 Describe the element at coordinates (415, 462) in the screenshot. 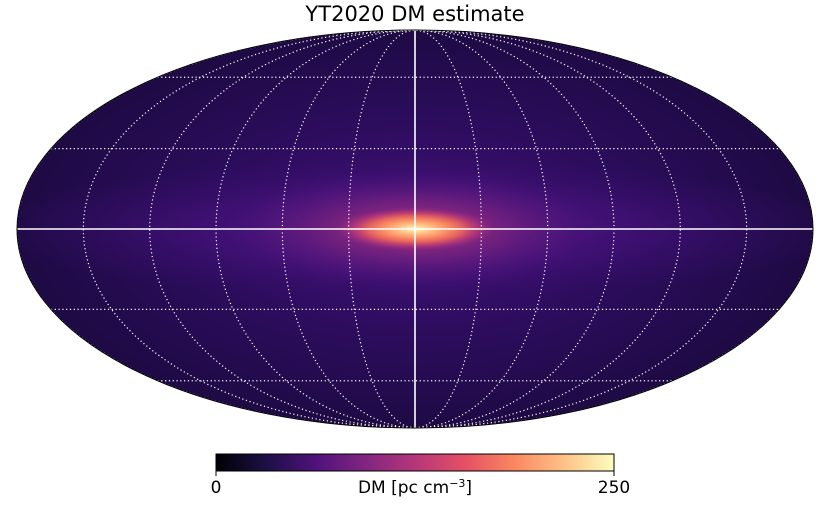

I see `colorbar` at that location.